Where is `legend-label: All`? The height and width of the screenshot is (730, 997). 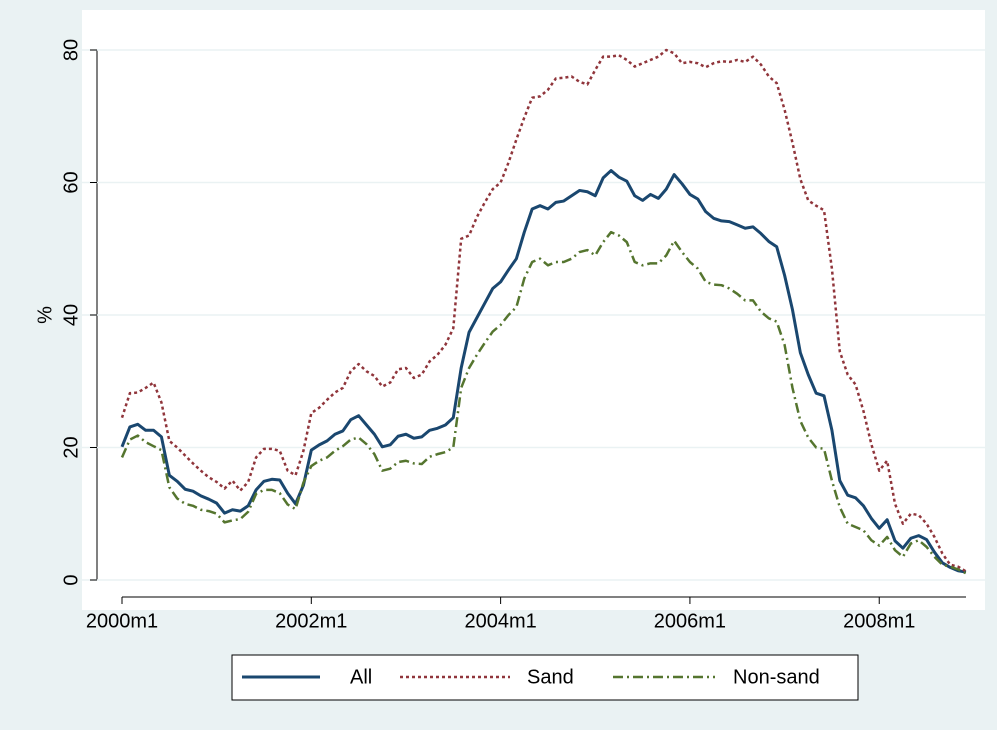
legend-label: All is located at coordinates (361, 677).